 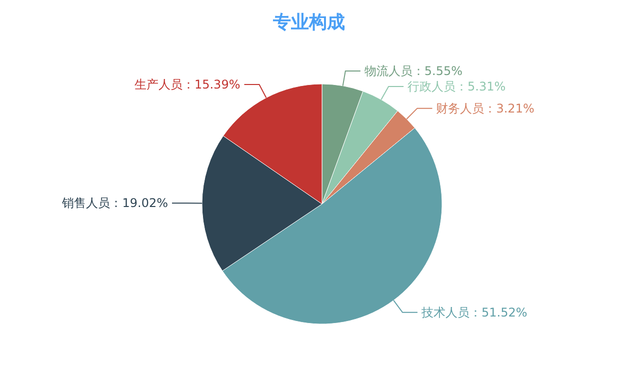 What do you see at coordinates (474, 312) in the screenshot?
I see `slice-label: 技术人员：51.52%` at bounding box center [474, 312].